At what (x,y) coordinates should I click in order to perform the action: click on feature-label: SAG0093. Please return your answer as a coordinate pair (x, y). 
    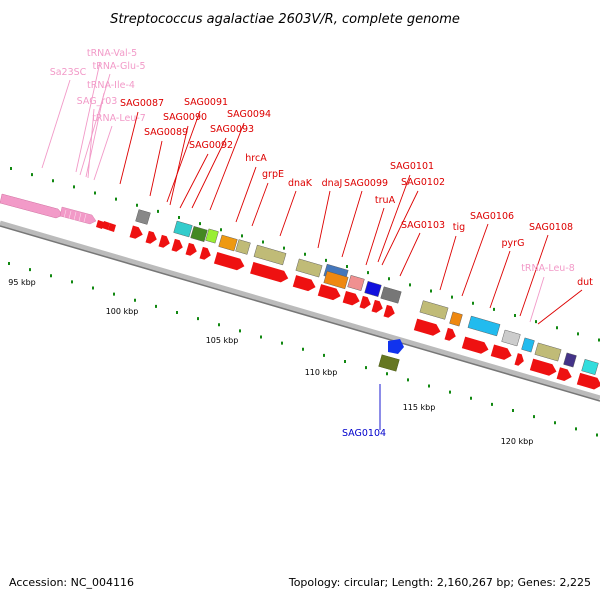
    Looking at the image, I should click on (232, 129).